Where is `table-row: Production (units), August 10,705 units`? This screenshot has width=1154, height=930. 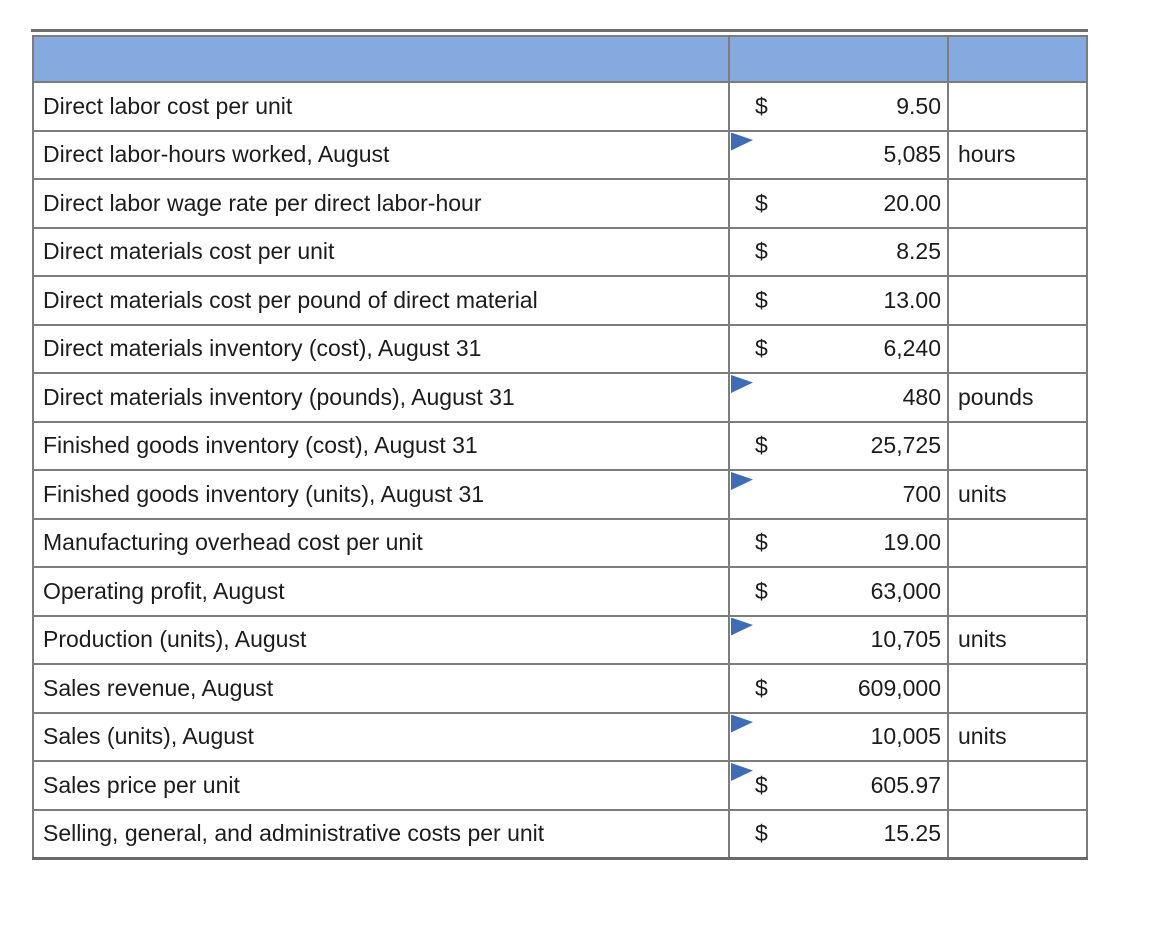 table-row: Production (units), August 10,705 units is located at coordinates (560, 639).